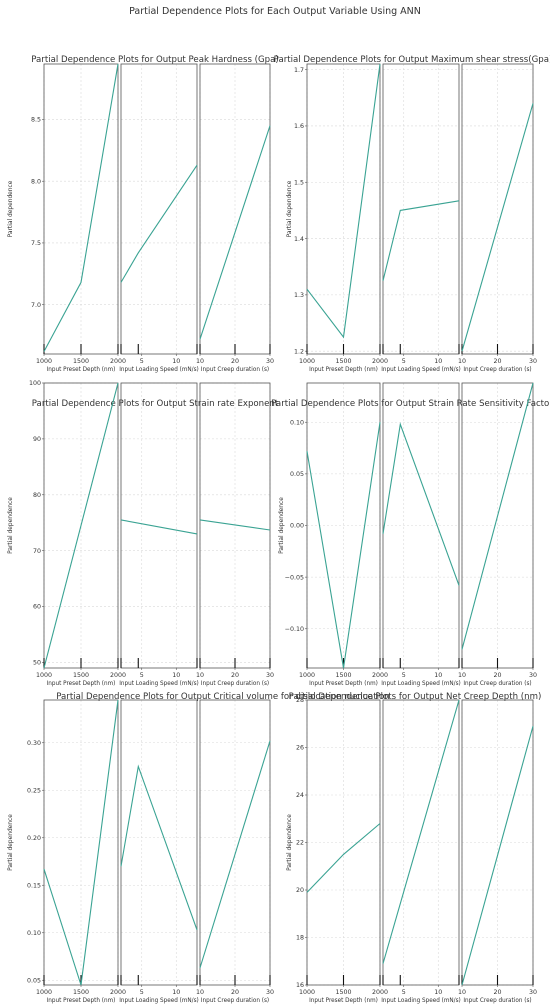 This screenshot has height=1008, width=550. Describe the element at coordinates (299, 351) in the screenshot. I see `y-tick-label: 1.2` at that location.